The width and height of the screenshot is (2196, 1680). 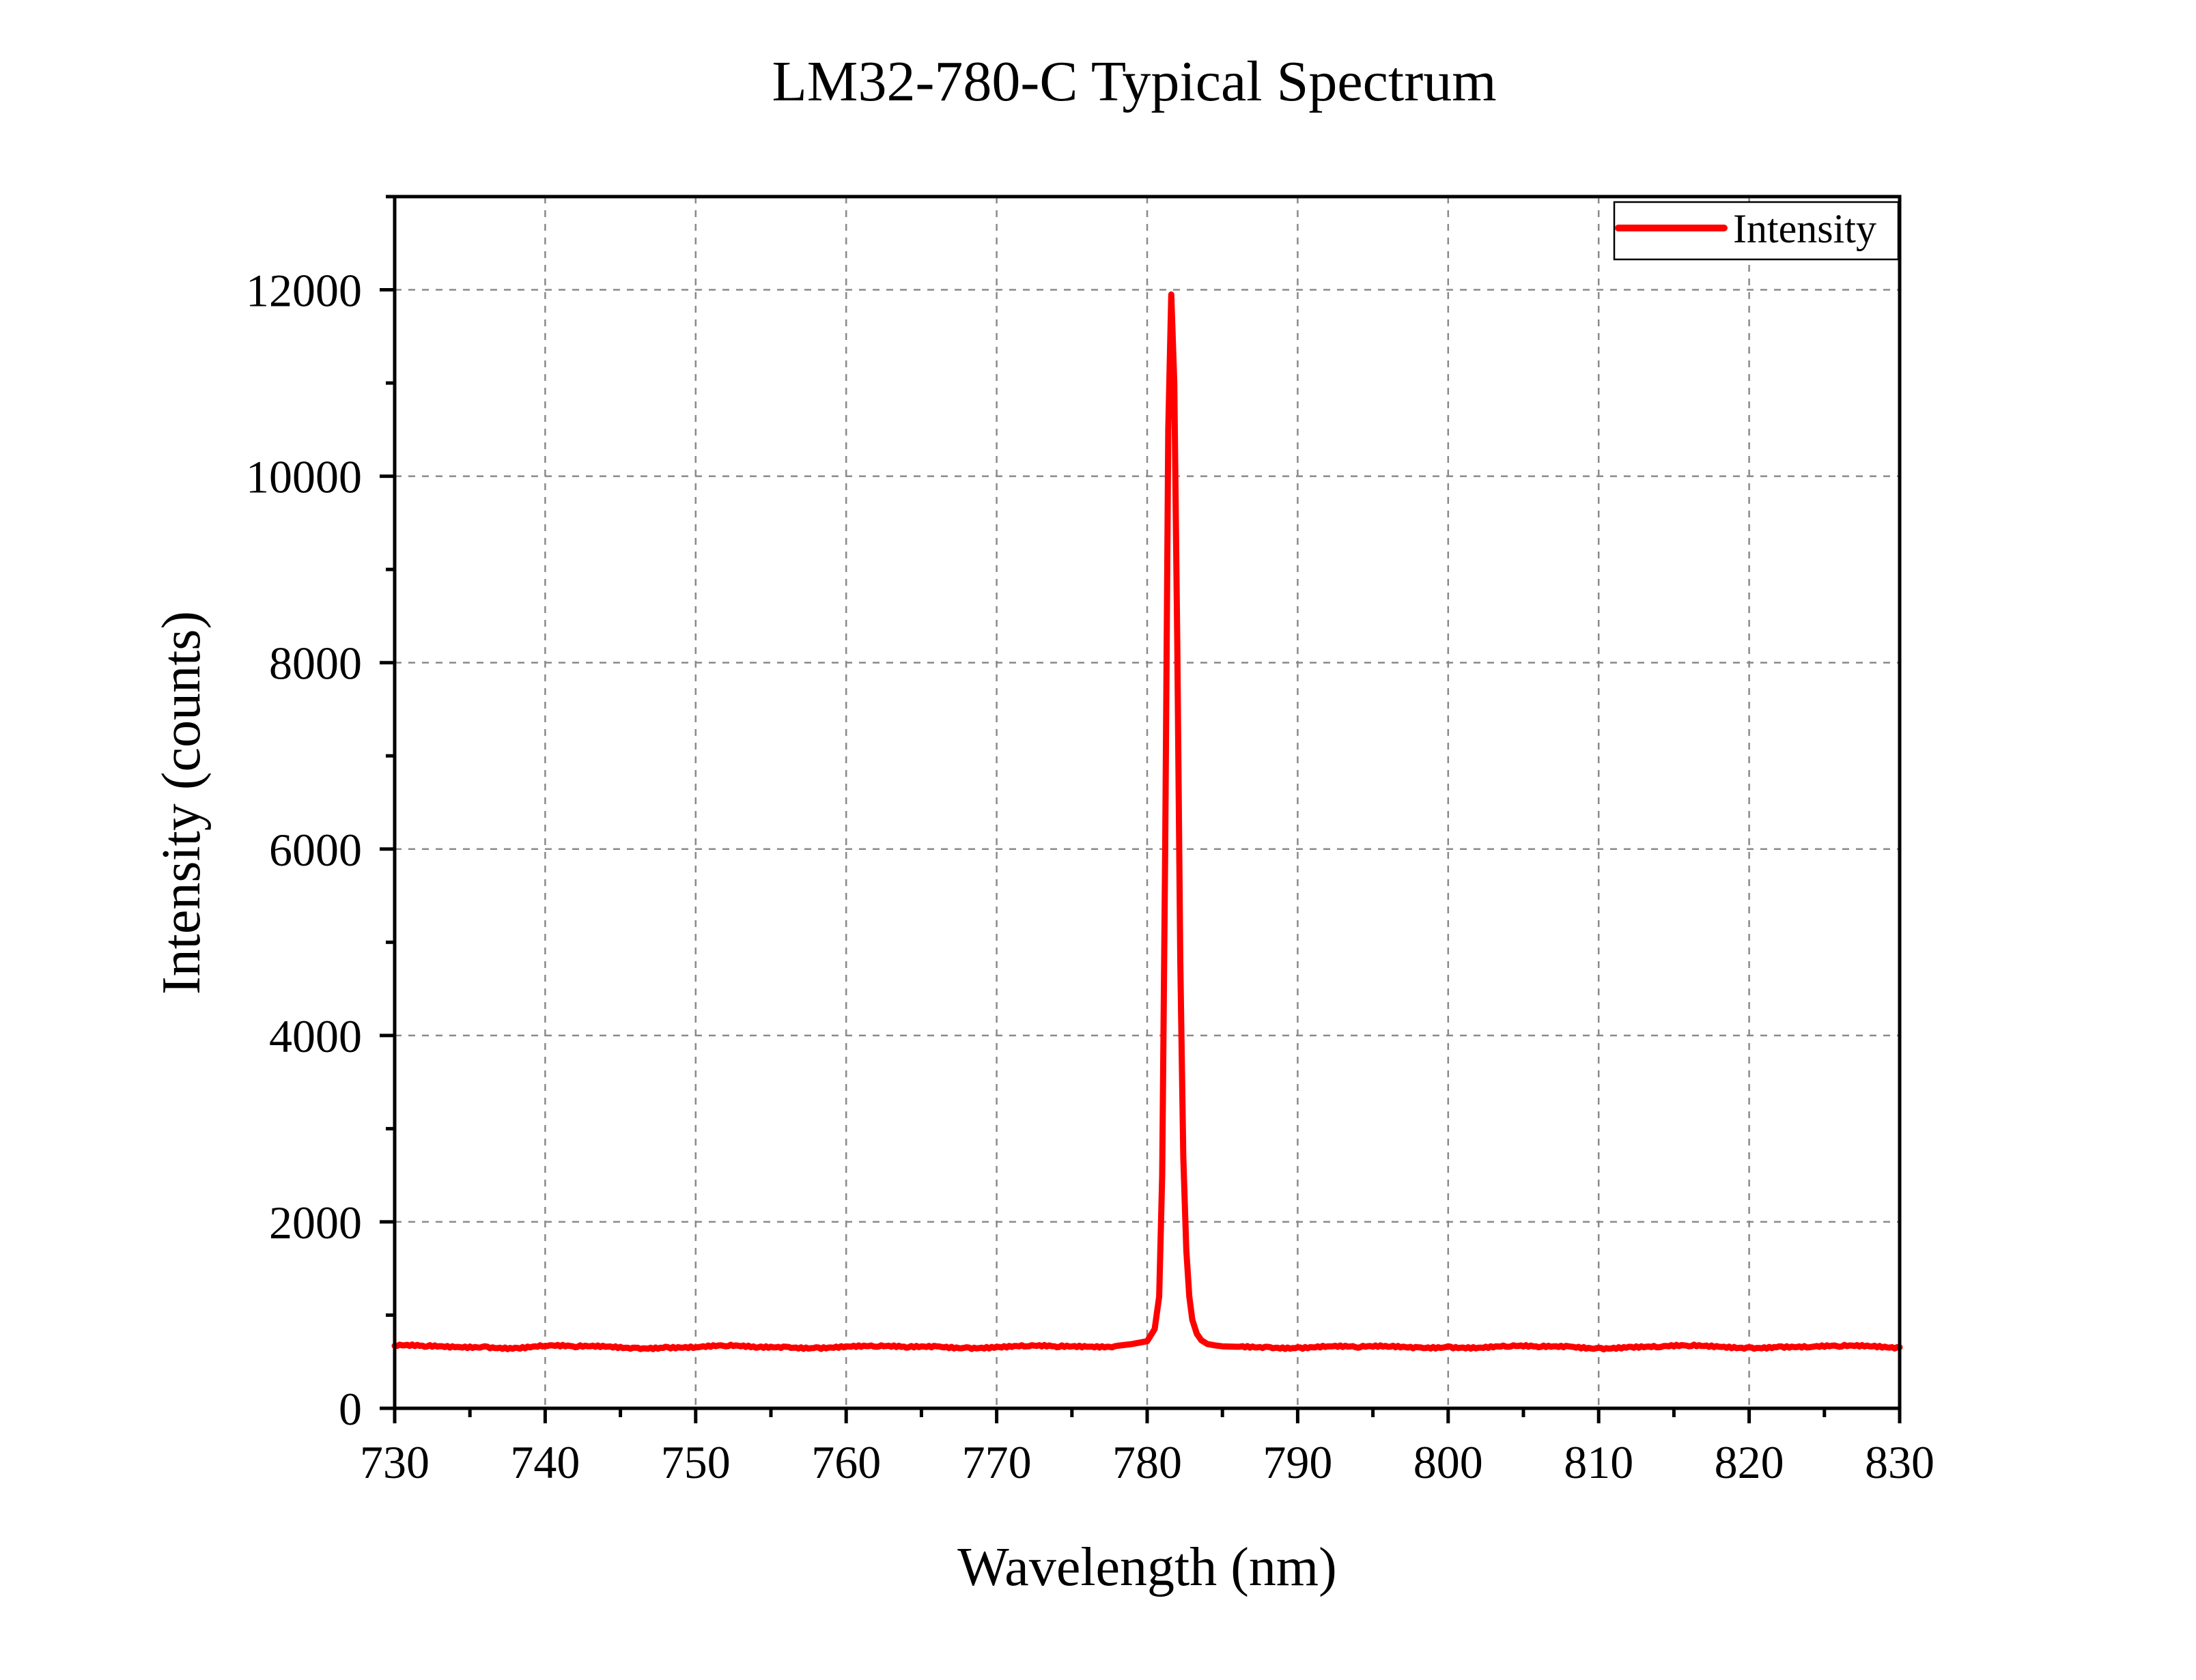 What do you see at coordinates (1599, 1462) in the screenshot?
I see `x-tick-label: 810` at bounding box center [1599, 1462].